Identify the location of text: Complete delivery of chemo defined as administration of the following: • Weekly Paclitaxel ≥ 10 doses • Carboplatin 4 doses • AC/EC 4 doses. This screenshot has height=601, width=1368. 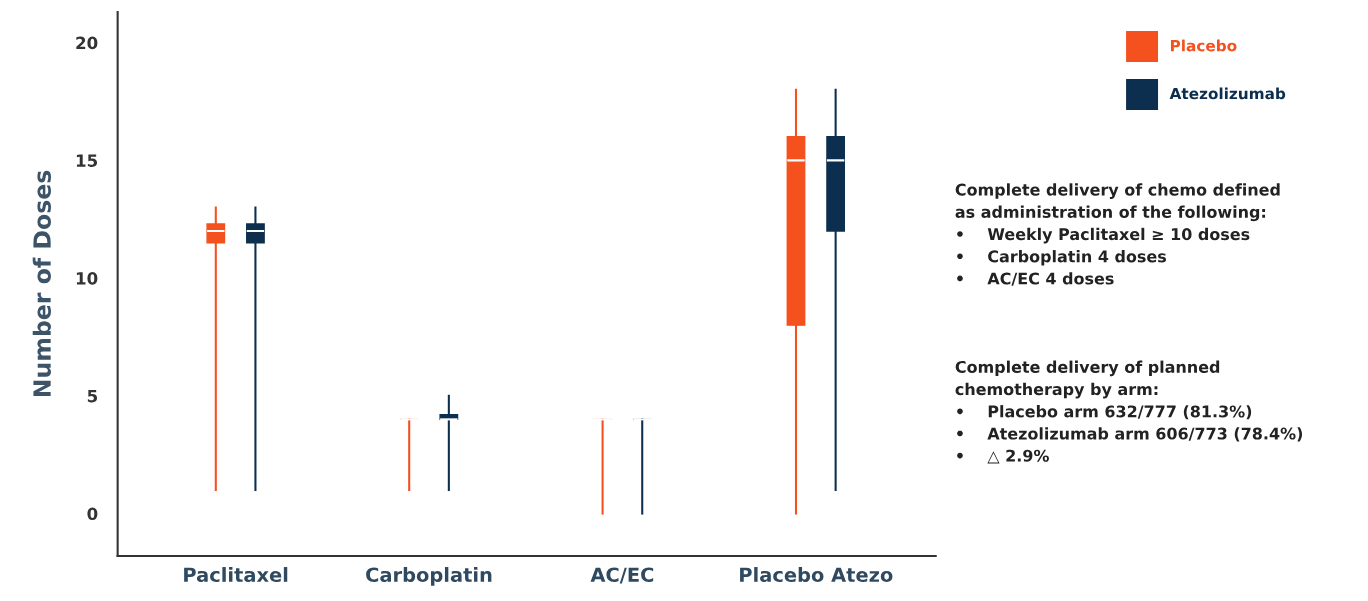
(1117, 234).